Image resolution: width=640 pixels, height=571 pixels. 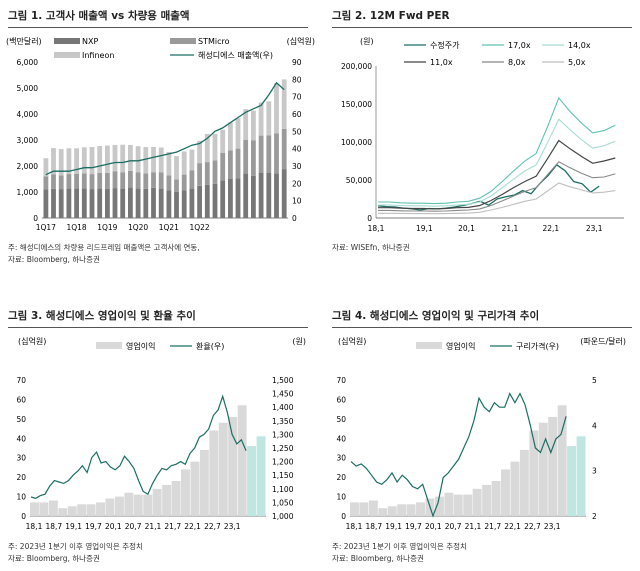 I want to click on y-tick-label: 1,000, so click(x=28, y=192).